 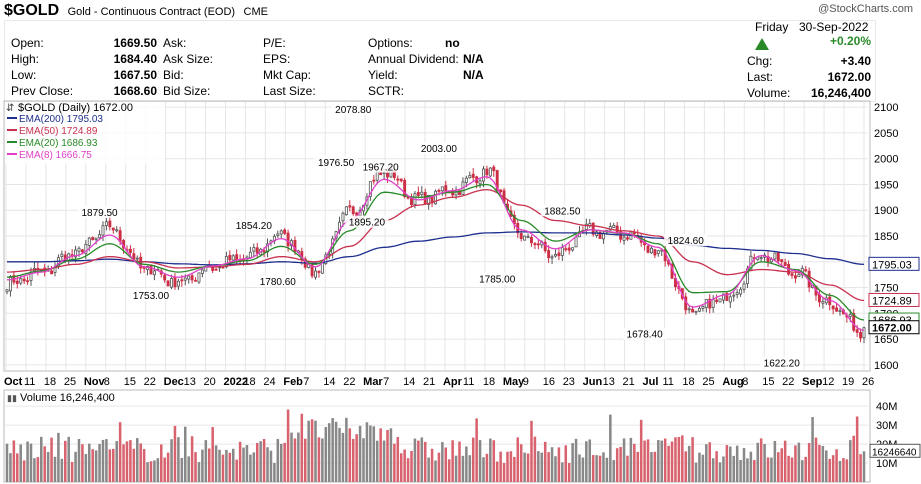 What do you see at coordinates (75, 108) in the screenshot?
I see `chart-title: $GOLD (Daily) 1672.00` at bounding box center [75, 108].